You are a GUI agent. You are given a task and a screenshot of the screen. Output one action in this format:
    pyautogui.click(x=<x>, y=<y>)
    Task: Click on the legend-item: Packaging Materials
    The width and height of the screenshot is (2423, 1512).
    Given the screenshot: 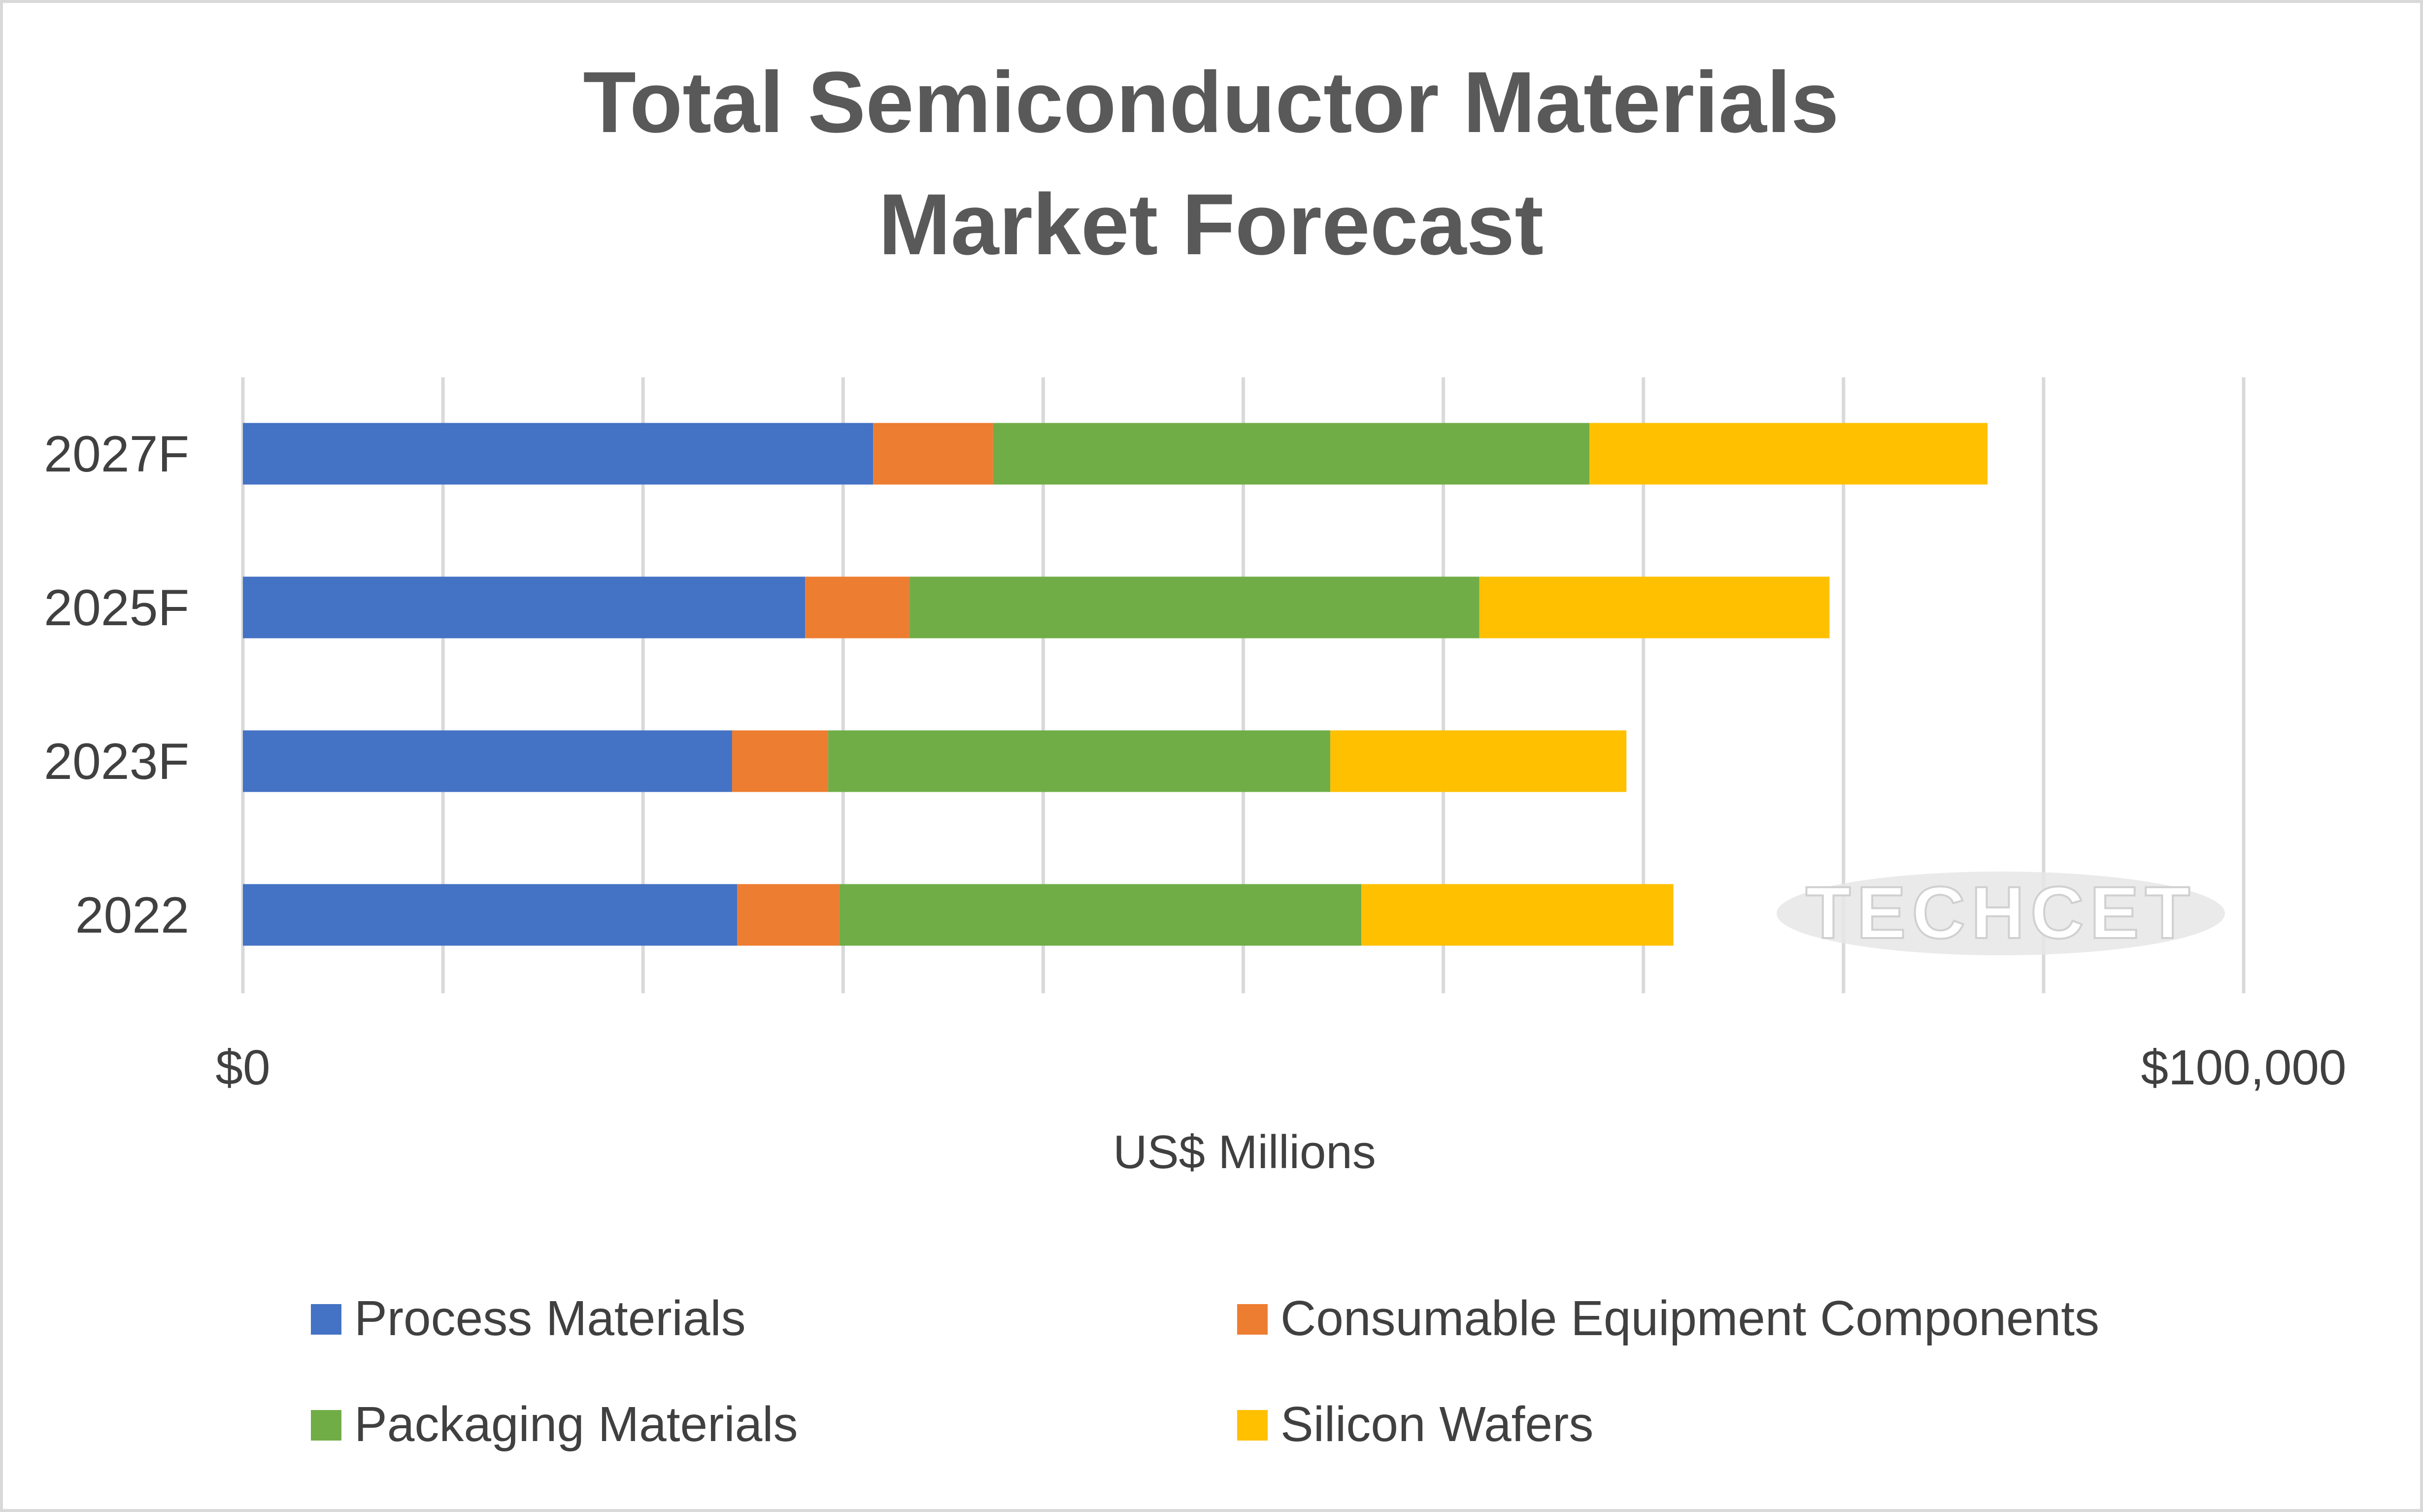 What is the action you would take?
    pyautogui.click(x=554, y=1424)
    